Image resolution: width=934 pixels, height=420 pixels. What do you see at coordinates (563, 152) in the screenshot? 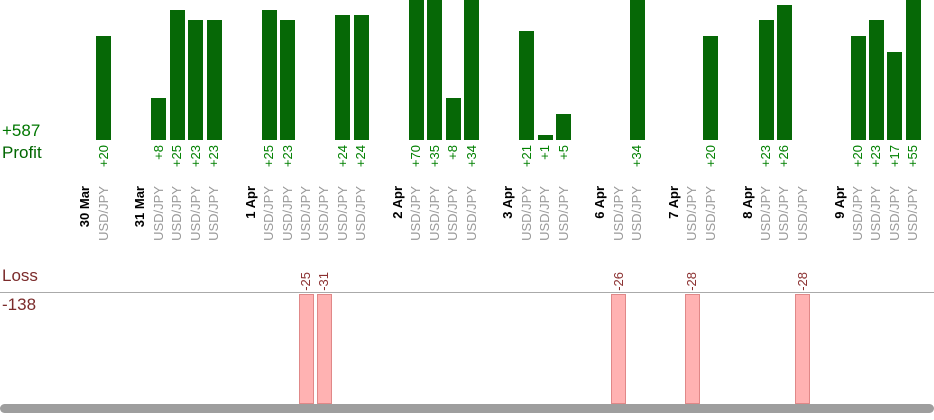
I see `trade-profit-value: +5` at bounding box center [563, 152].